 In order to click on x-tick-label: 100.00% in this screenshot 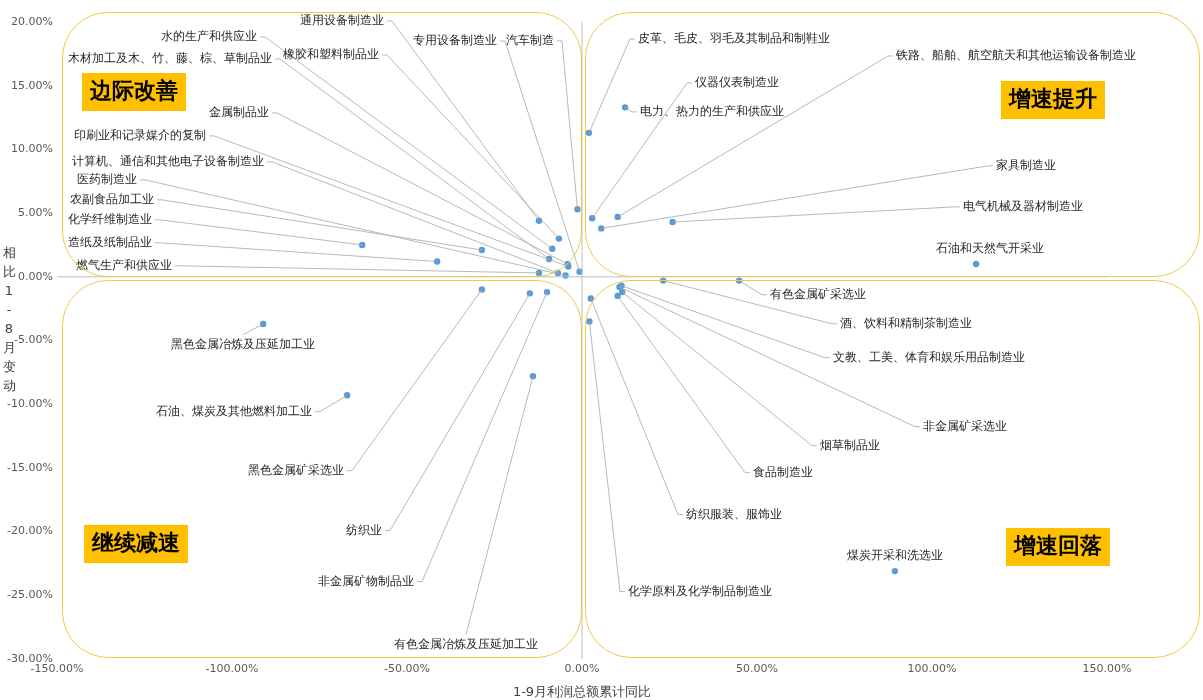, I will do `click(932, 669)`.